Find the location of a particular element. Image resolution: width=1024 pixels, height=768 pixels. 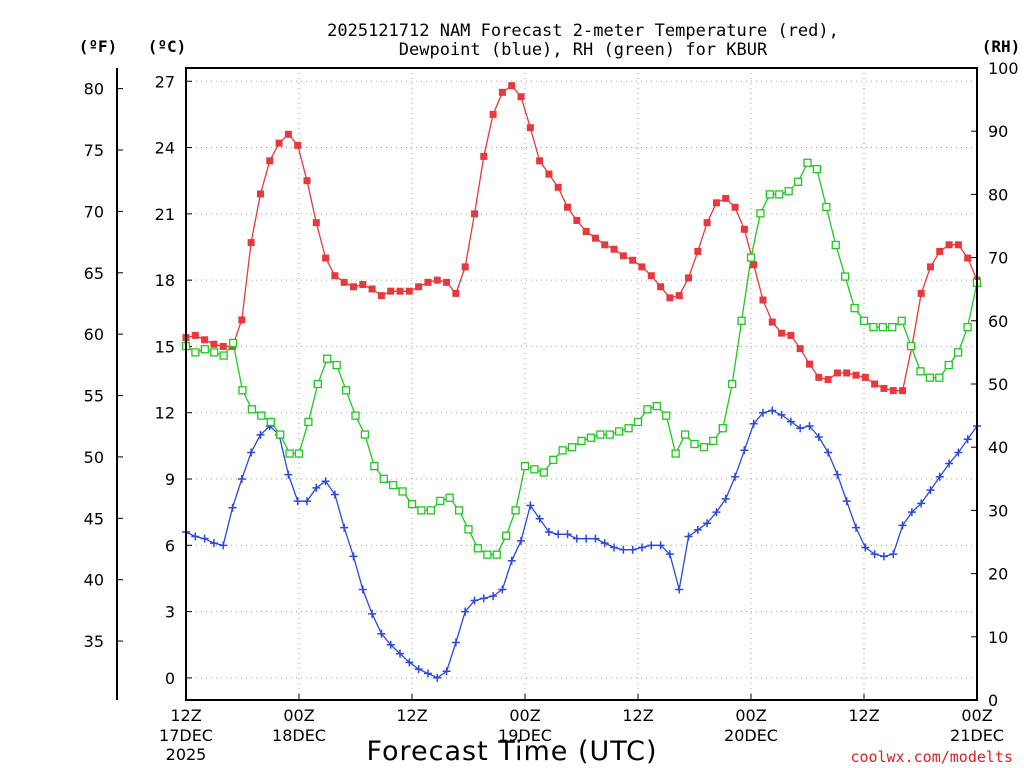

rh-unit-label: (RH) is located at coordinates (1001, 46).